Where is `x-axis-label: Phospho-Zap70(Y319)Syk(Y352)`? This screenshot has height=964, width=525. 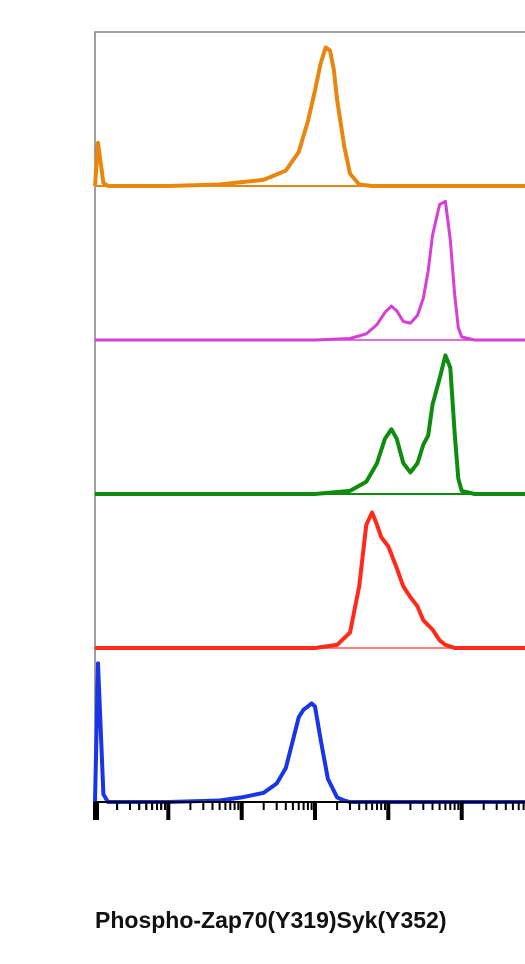
x-axis-label: Phospho-Zap70(Y319)Syk(Y352) is located at coordinates (271, 920).